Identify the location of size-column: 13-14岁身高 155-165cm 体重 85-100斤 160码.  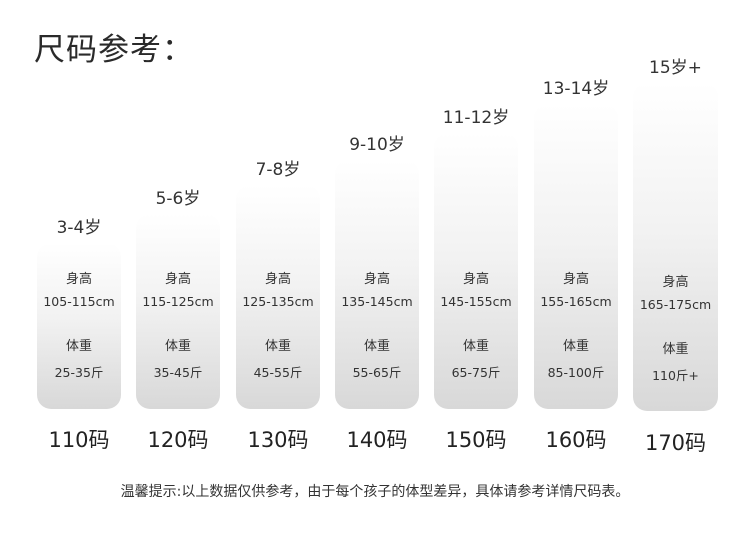
(576, 270).